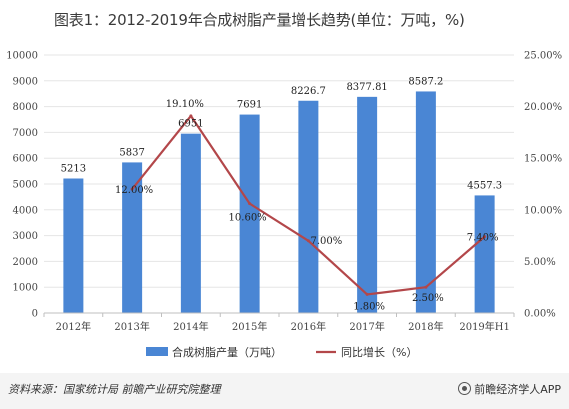 The height and width of the screenshot is (409, 569). Describe the element at coordinates (131, 152) in the screenshot. I see `bar-value-label: 5837` at that location.